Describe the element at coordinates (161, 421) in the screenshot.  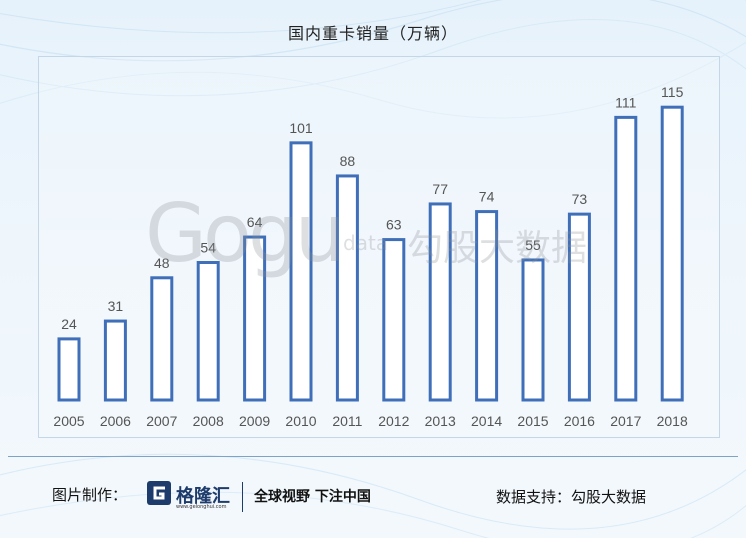
I see `x-tick-2007: 2007` at that location.